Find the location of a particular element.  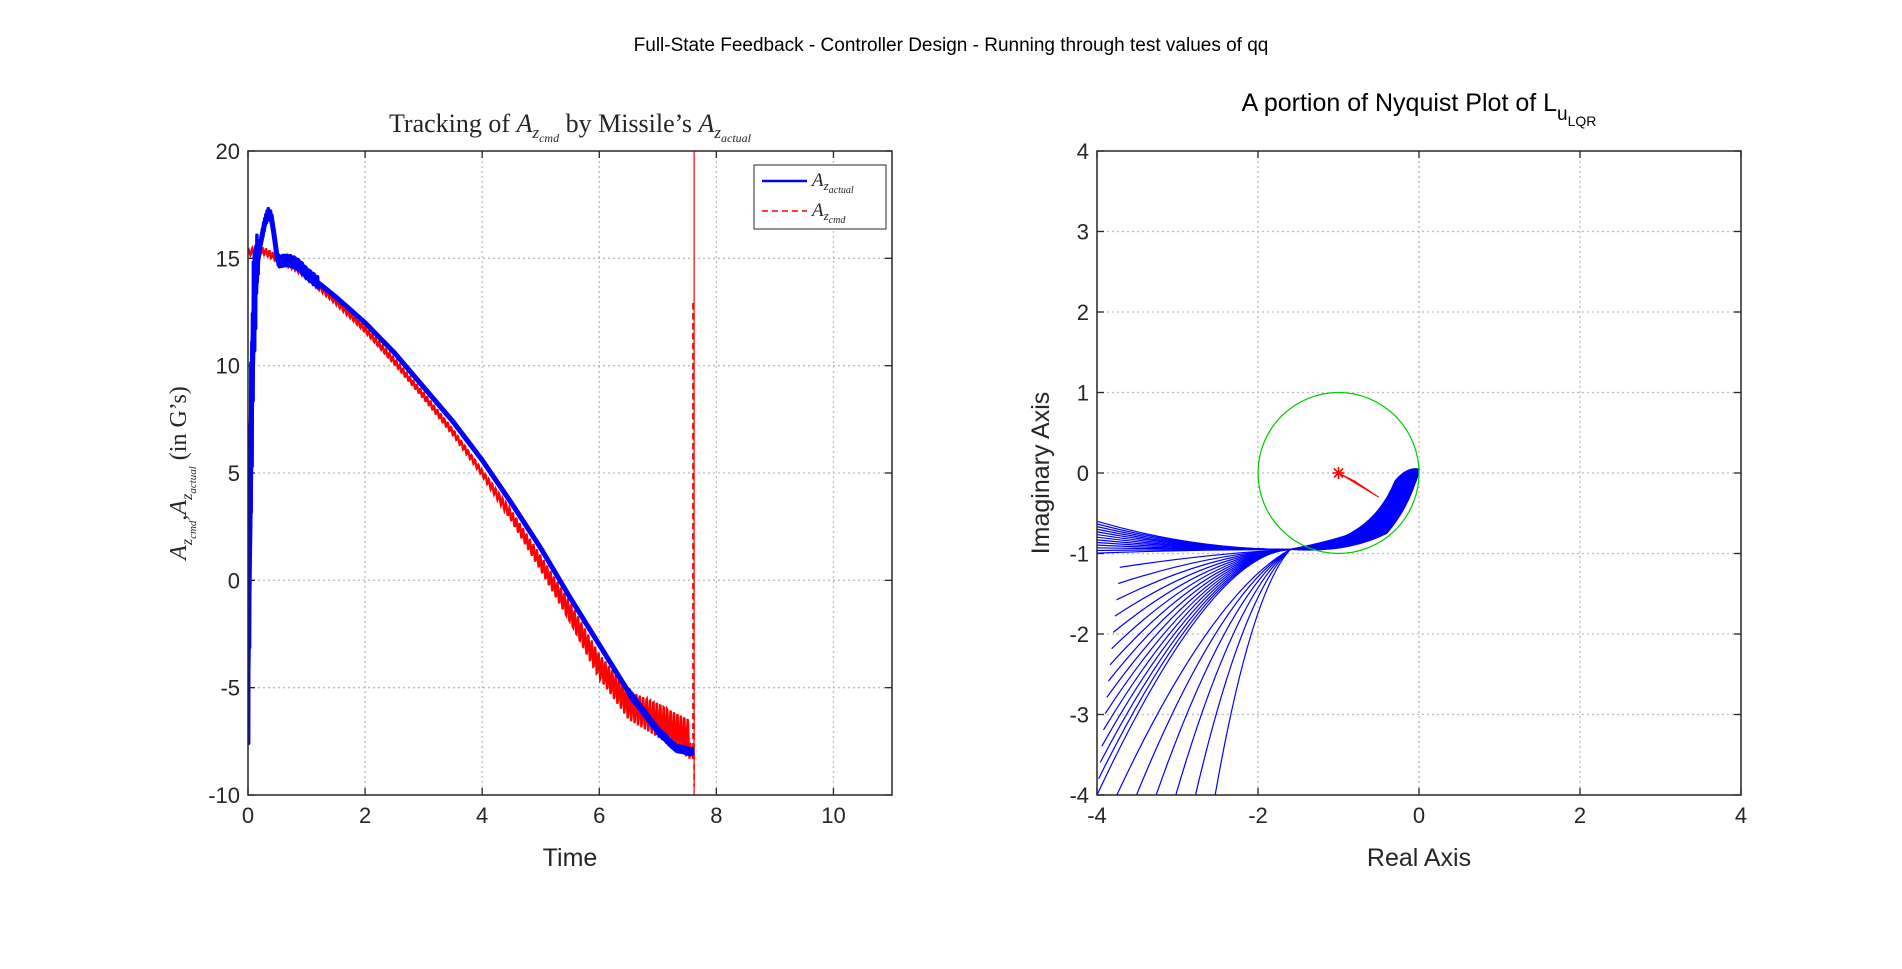

nyquist-ytick-label: -1 is located at coordinates (1079, 554).